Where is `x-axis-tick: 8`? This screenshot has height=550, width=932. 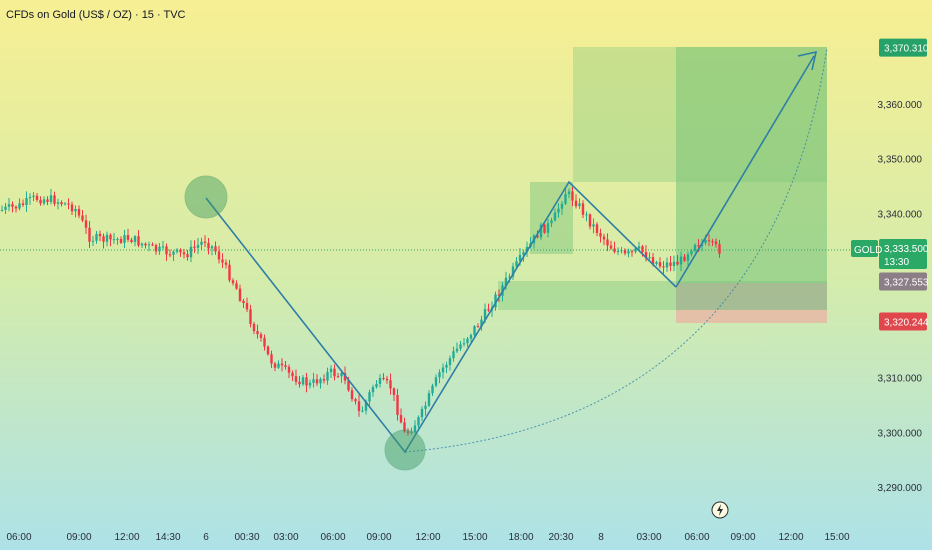 x-axis-tick: 8 is located at coordinates (601, 537).